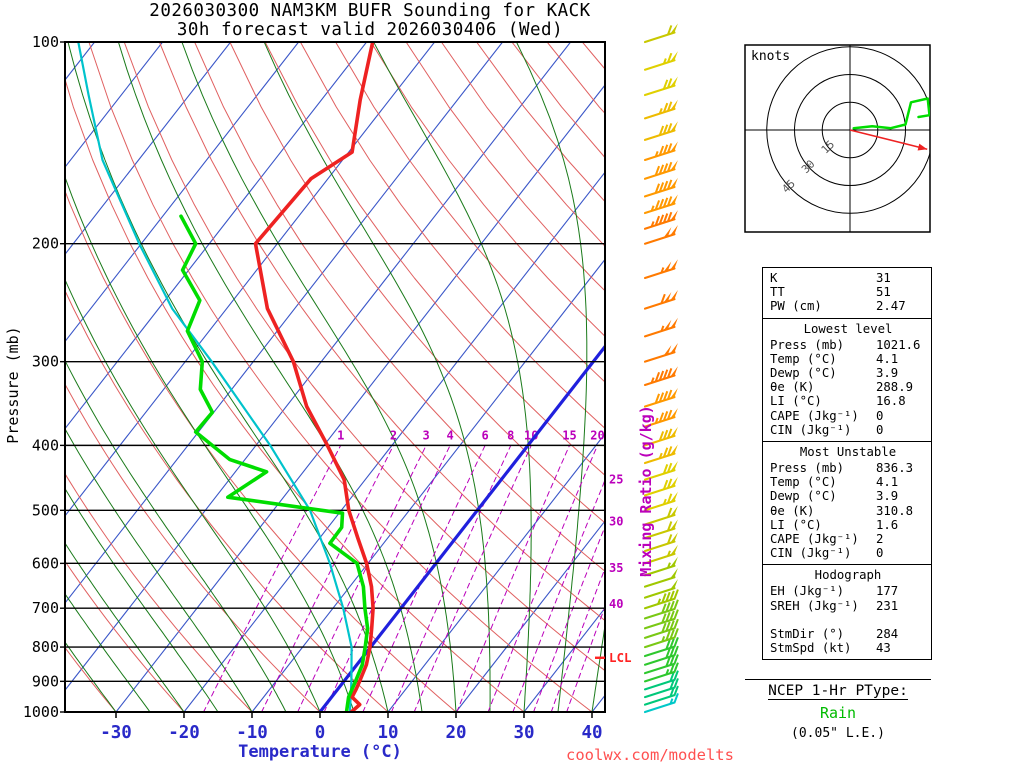  Describe the element at coordinates (823, 620) in the screenshot. I see `index-label` at that location.